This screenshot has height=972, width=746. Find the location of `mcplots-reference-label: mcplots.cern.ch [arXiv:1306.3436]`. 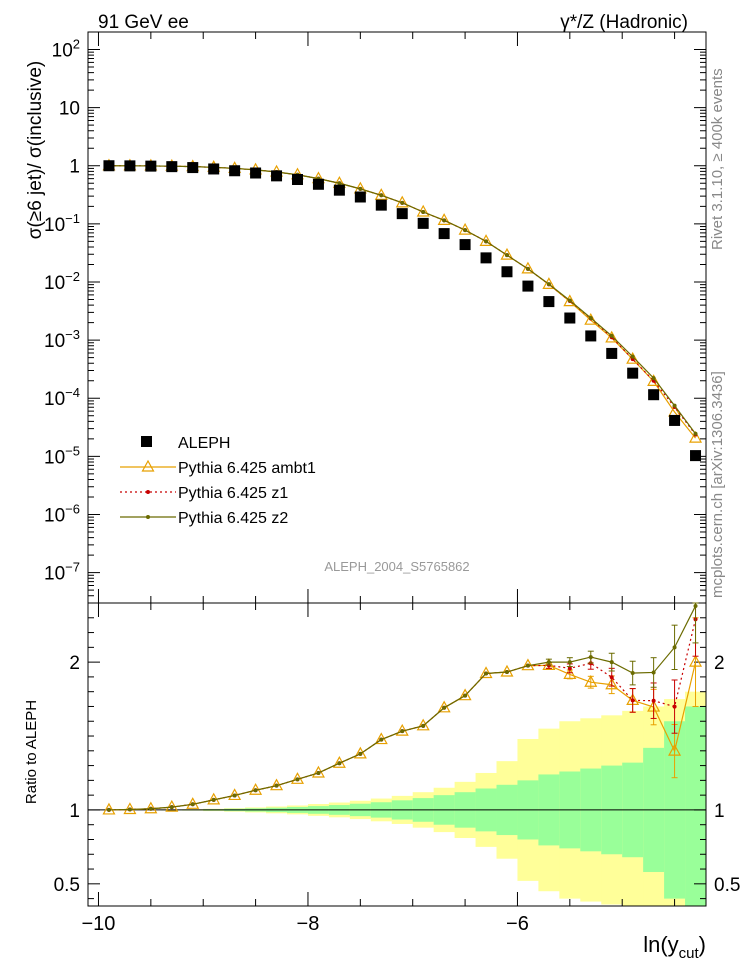

mcplots-reference-label: mcplots.cern.ch [arXiv:1306.3436] is located at coordinates (717, 484).